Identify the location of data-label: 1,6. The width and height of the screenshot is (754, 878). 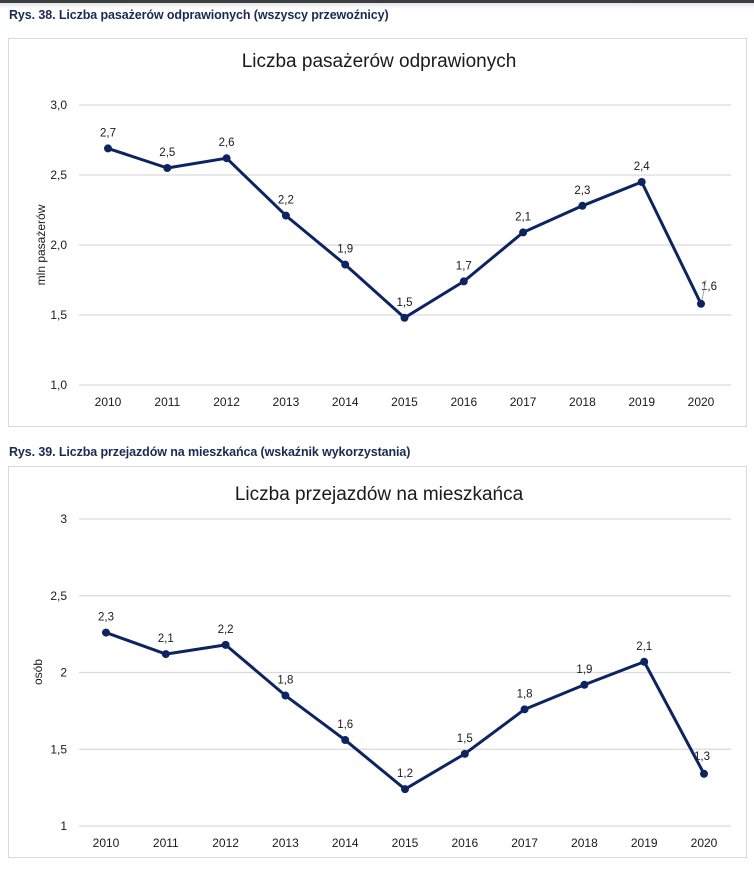
(345, 725).